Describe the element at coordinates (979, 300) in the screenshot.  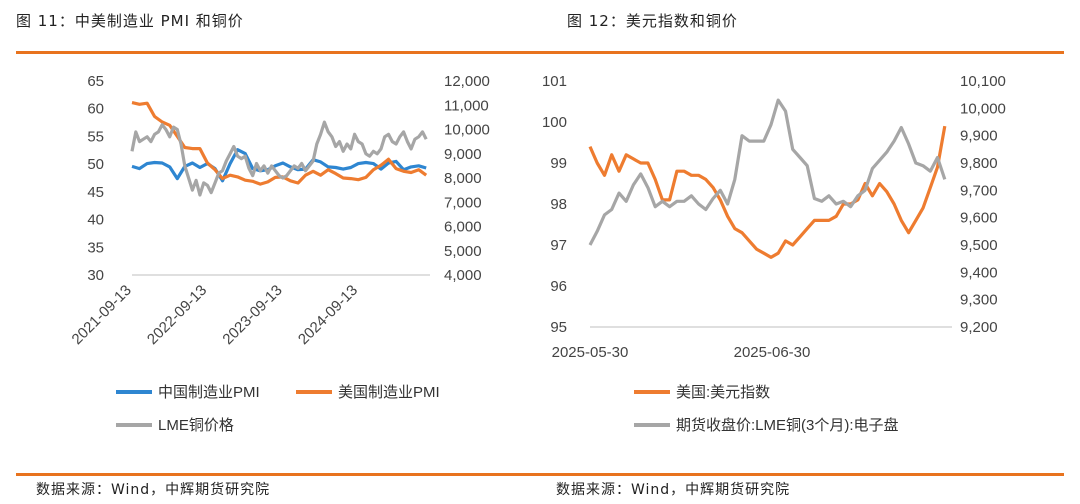
I see `y2-tick-label: 9,300` at that location.